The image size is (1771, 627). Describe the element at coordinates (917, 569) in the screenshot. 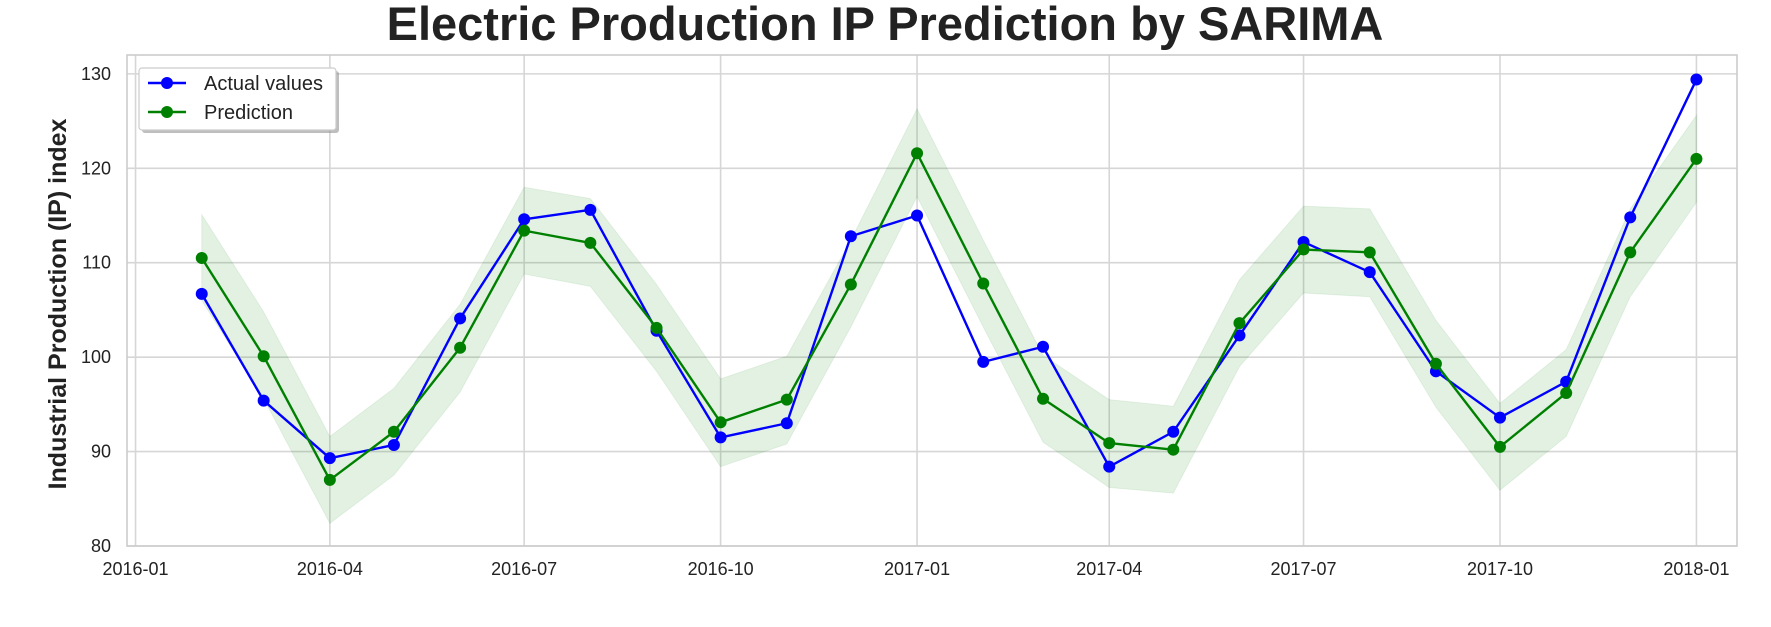

I see `x-tick-label: 2017-01` at that location.